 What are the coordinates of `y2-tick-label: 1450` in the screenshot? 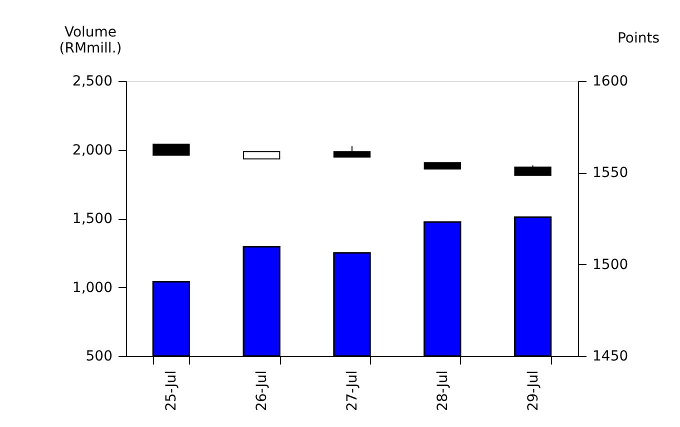 It's located at (610, 356).